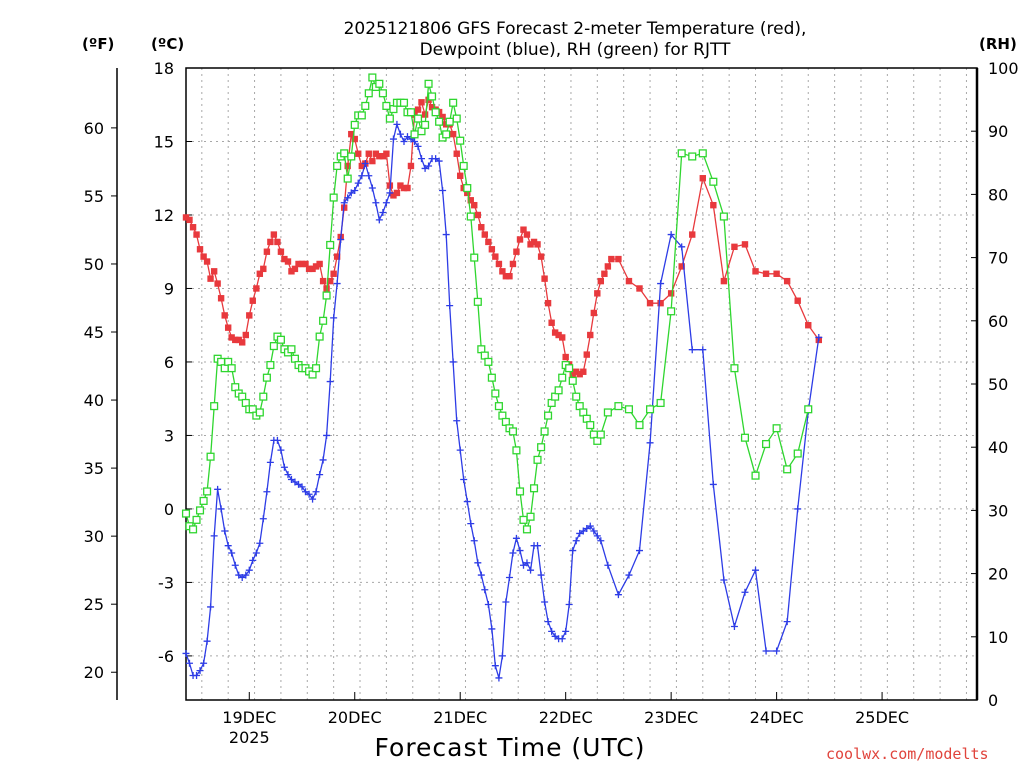  What do you see at coordinates (882, 717) in the screenshot?
I see `date-tick-label: 25DEC` at bounding box center [882, 717].